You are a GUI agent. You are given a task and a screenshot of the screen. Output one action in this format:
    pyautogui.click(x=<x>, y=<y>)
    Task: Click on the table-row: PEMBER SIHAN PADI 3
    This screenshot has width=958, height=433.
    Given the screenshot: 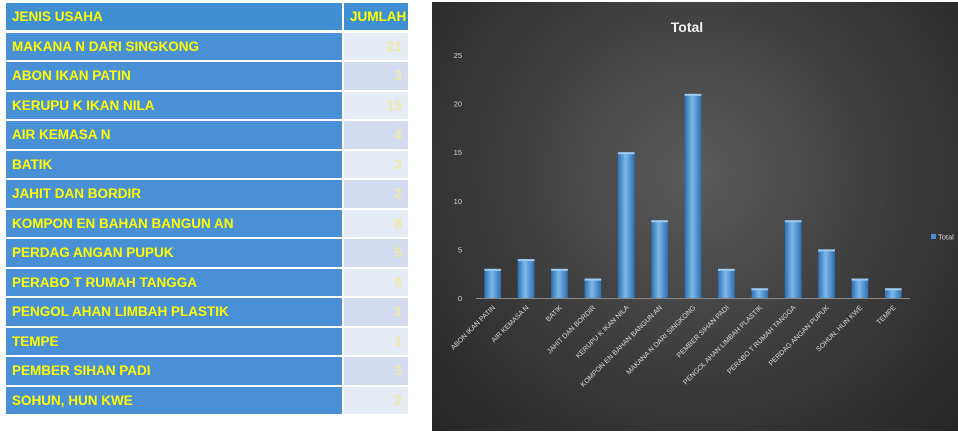 What is the action you would take?
    pyautogui.click(x=207, y=372)
    